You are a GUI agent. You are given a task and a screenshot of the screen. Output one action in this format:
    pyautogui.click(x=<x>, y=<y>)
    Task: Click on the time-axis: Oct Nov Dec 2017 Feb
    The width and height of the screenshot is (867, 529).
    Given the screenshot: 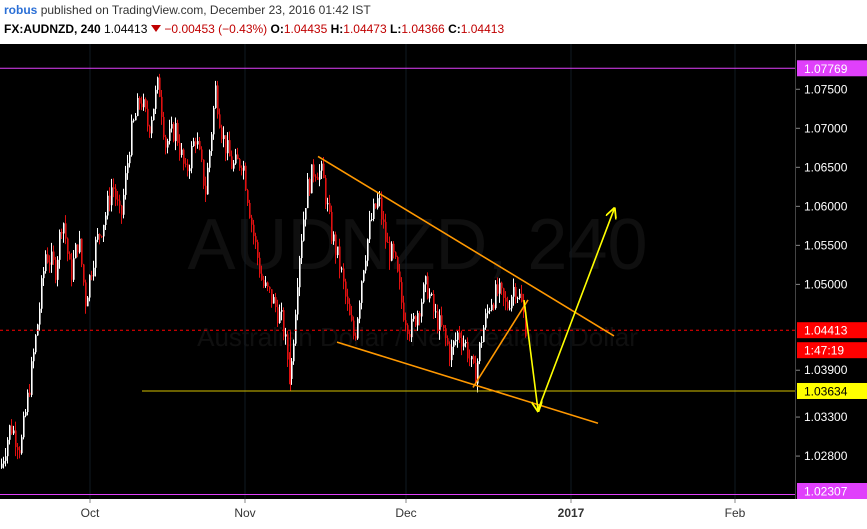 What is the action you would take?
    pyautogui.click(x=433, y=514)
    